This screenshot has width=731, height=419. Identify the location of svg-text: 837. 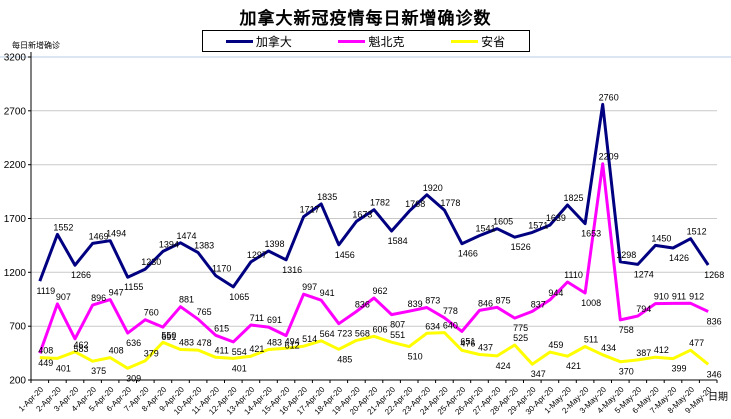
(538, 304).